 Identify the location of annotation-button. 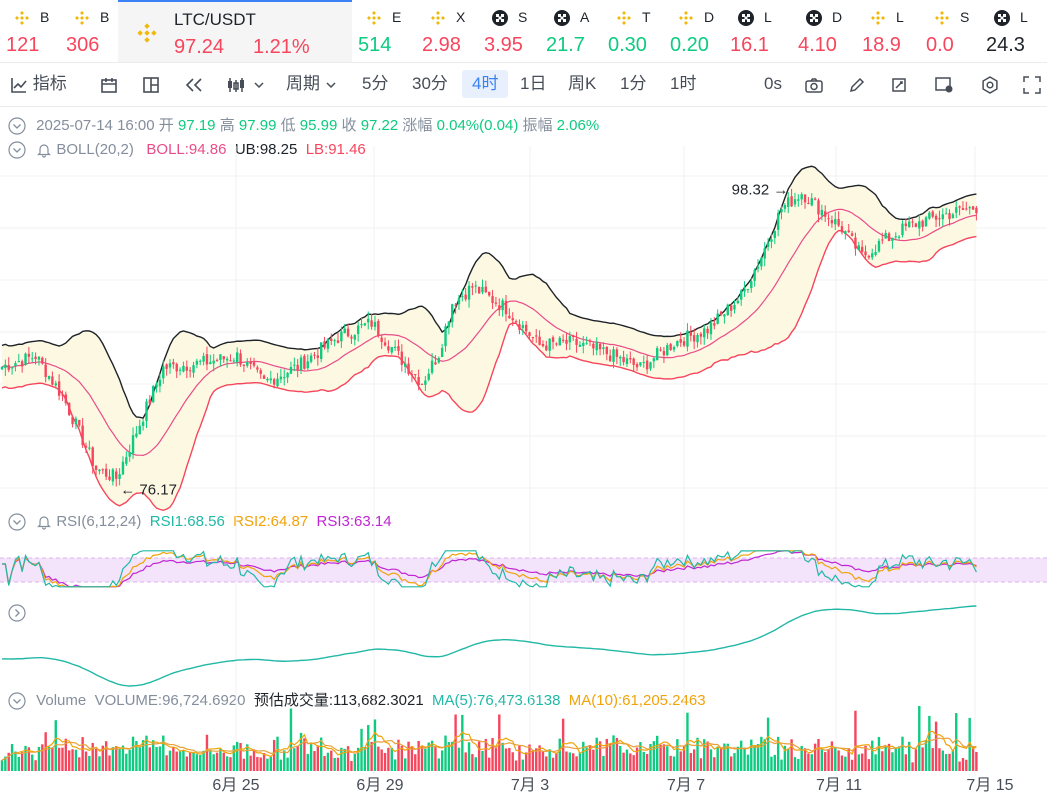
(899, 84).